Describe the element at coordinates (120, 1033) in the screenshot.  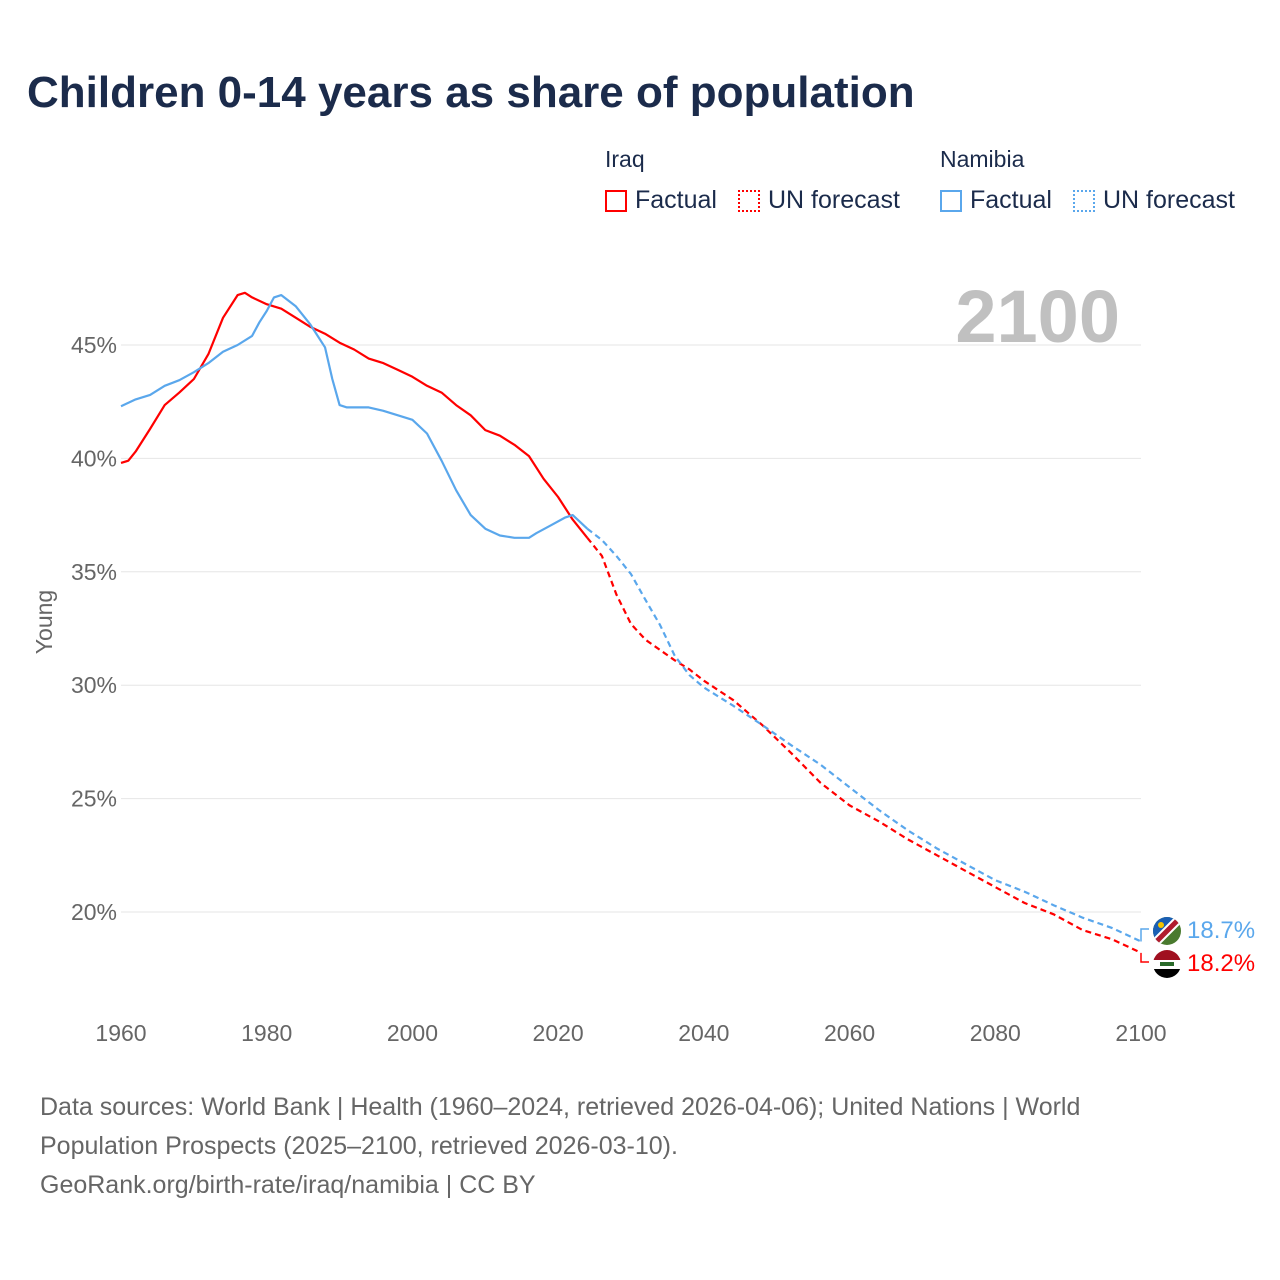
I see `x-tick-label: 1960` at that location.